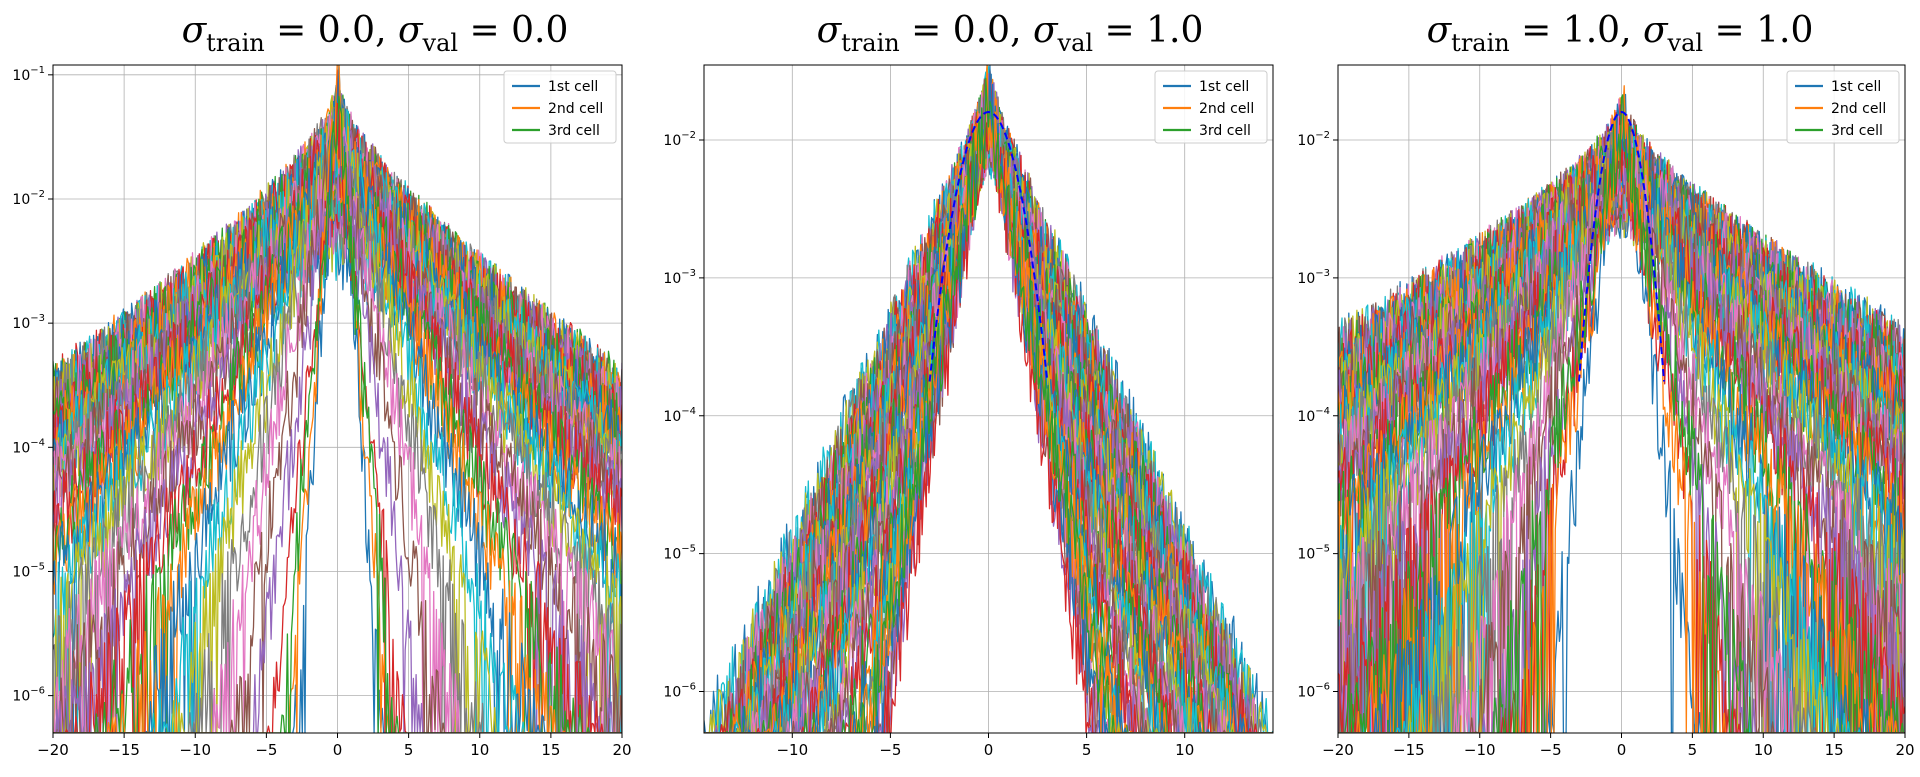  What do you see at coordinates (1480, 43) in the screenshot?
I see `panel-3-title-sub1: train` at bounding box center [1480, 43].